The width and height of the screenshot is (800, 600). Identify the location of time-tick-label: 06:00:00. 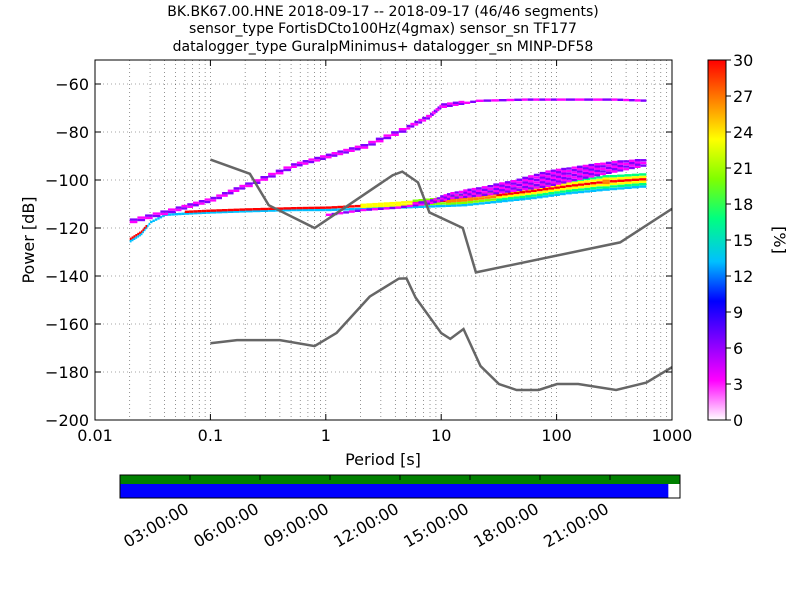
(226, 525).